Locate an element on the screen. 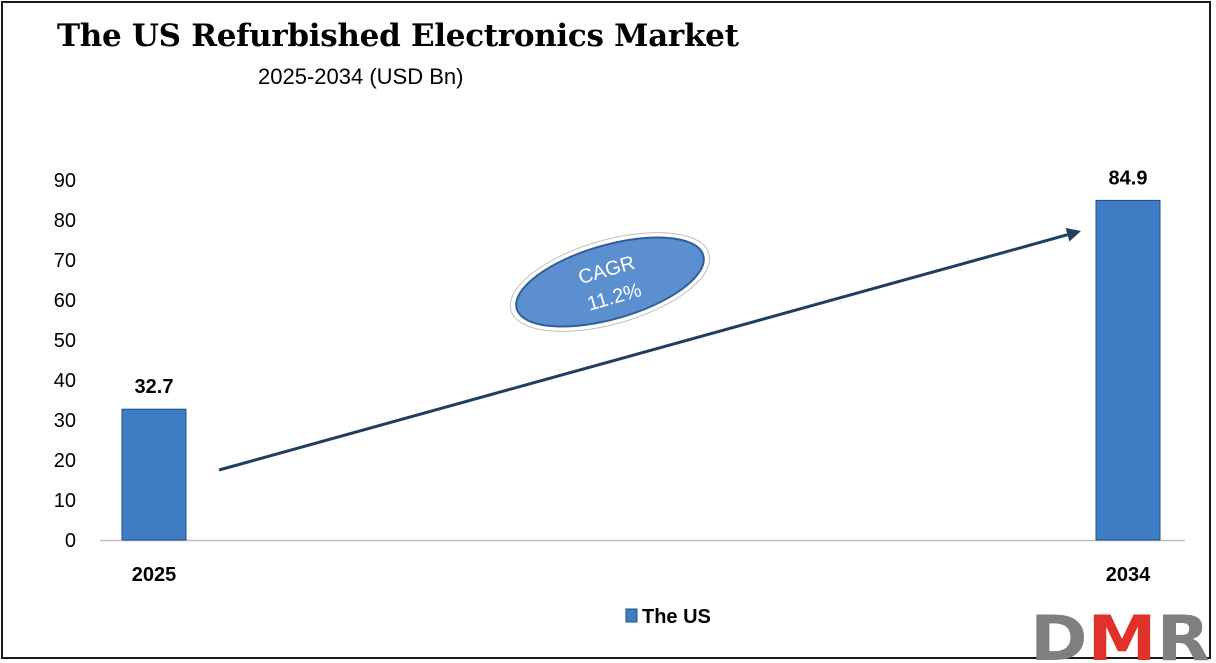  data-label: 84.9 is located at coordinates (1128, 178).